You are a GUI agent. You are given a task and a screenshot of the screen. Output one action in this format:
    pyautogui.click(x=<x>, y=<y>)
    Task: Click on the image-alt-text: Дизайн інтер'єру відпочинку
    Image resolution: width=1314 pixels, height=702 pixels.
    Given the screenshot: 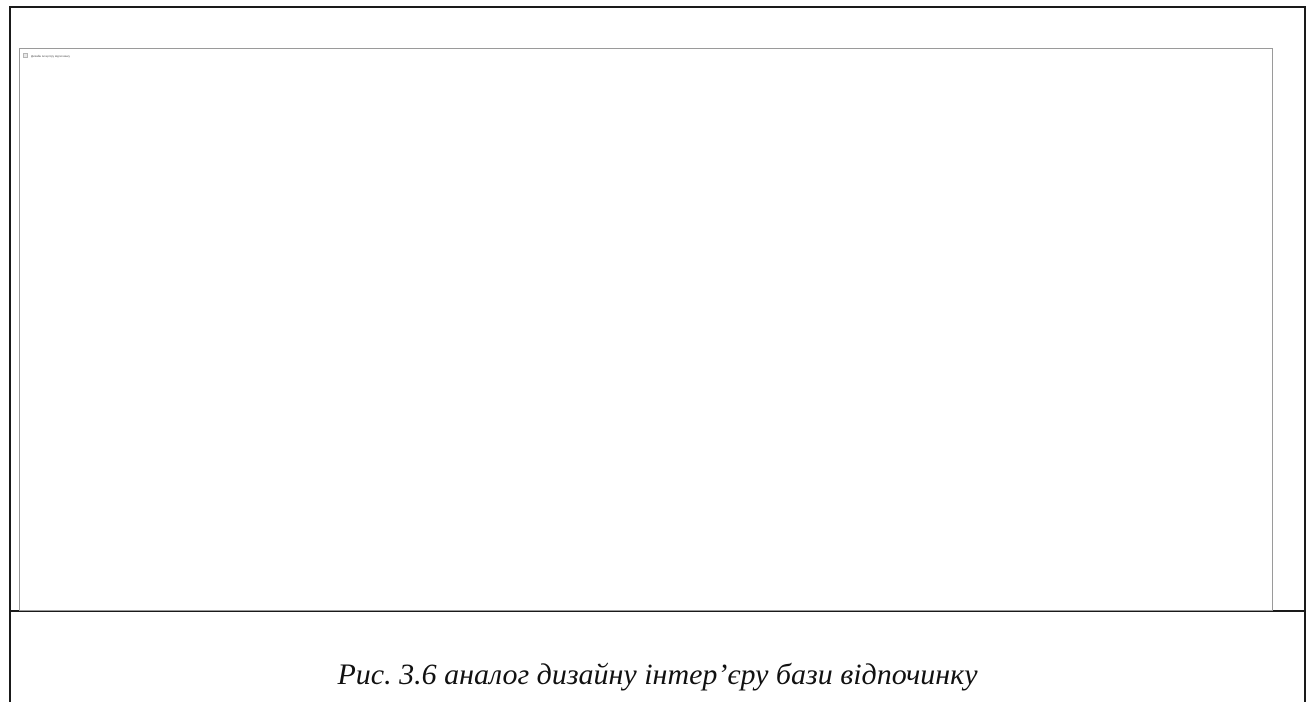 What is the action you would take?
    pyautogui.click(x=50, y=55)
    